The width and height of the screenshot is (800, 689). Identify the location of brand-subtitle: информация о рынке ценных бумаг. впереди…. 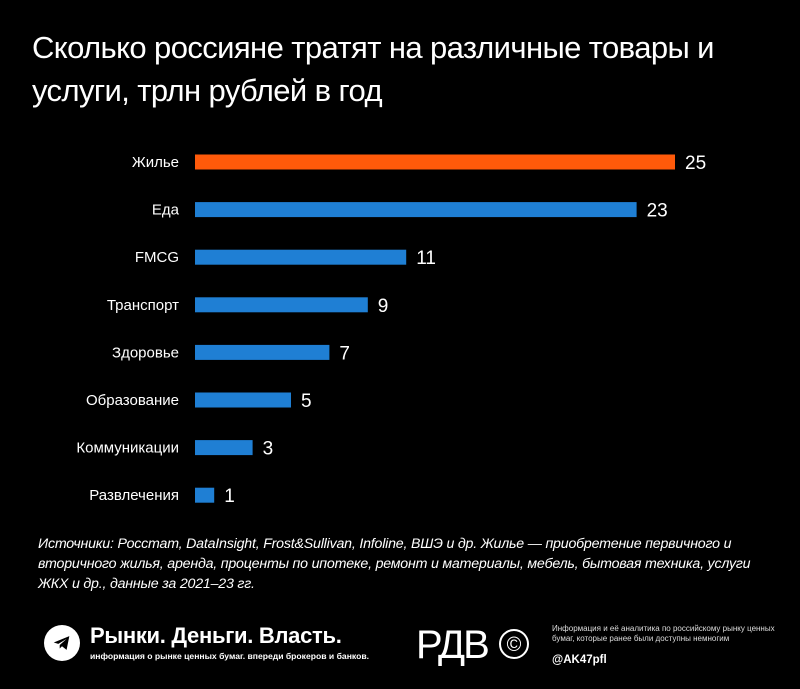
(229, 656).